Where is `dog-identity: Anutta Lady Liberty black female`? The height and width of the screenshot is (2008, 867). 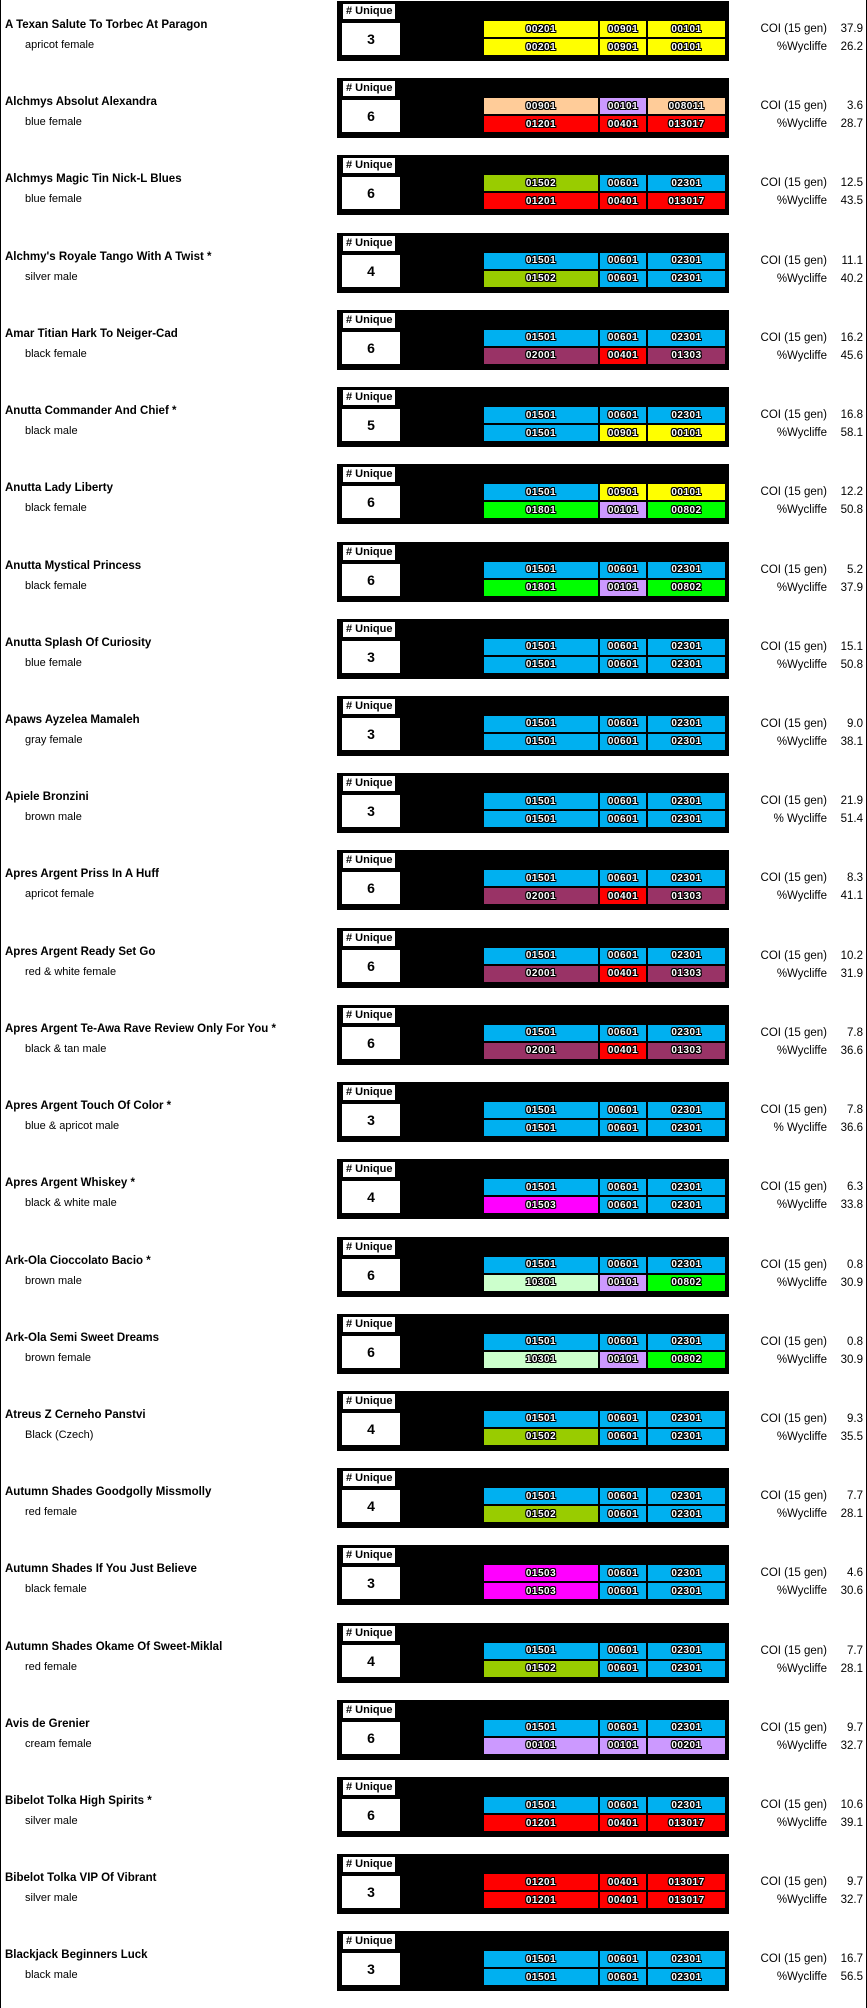 dog-identity: Anutta Lady Liberty black female is located at coordinates (168, 498).